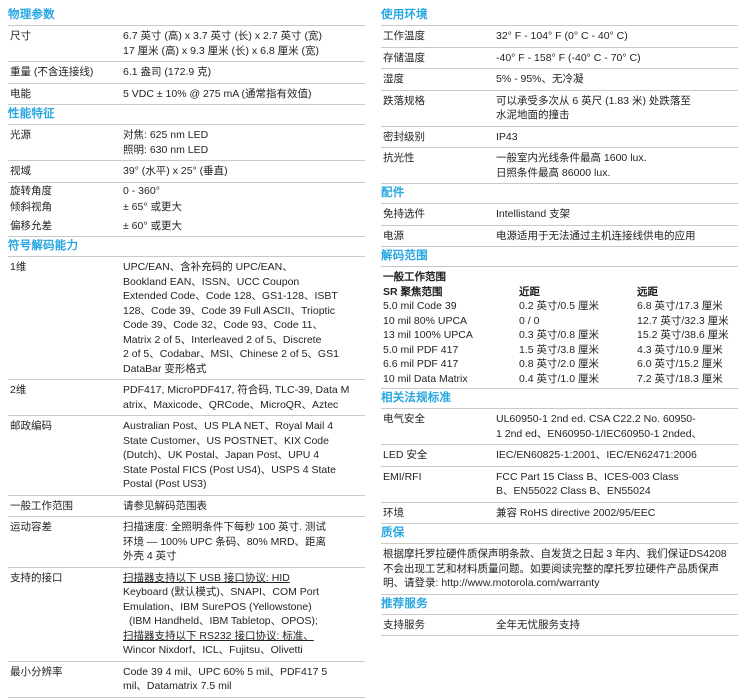 This screenshot has height=698, width=746. I want to click on section-heading: 使用环境, so click(559, 16).